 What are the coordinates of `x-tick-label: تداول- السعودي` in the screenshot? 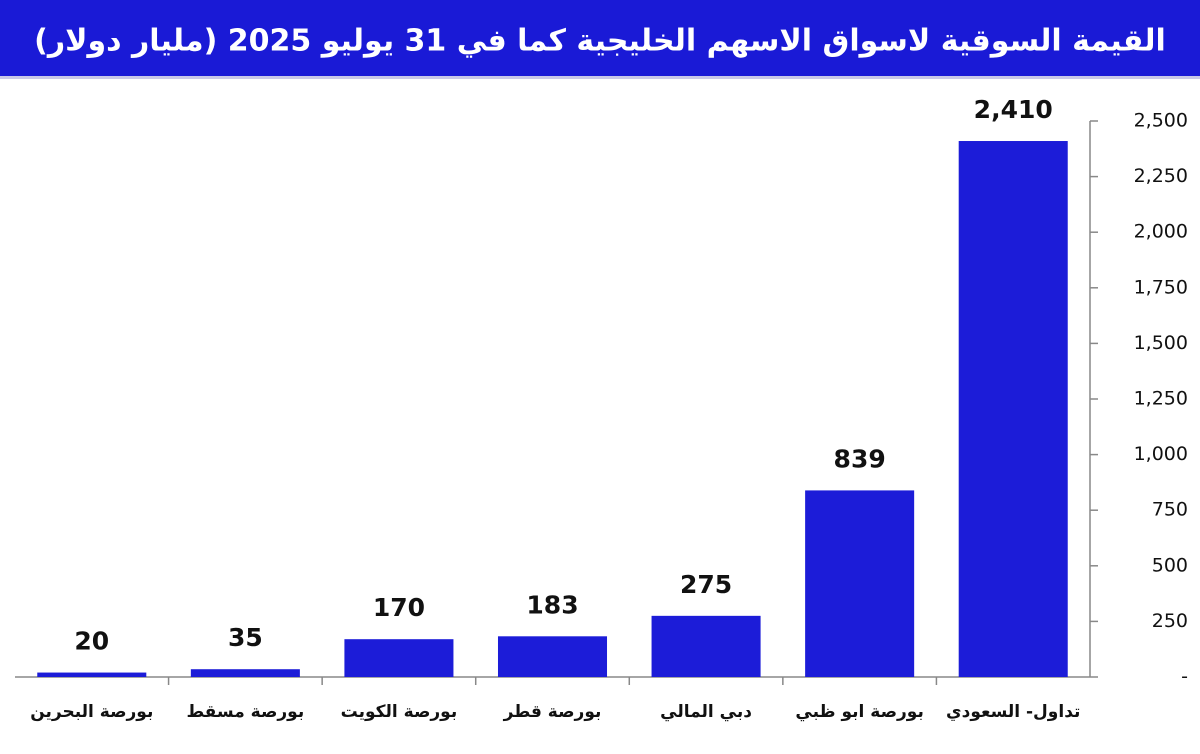 It's located at (1013, 712).